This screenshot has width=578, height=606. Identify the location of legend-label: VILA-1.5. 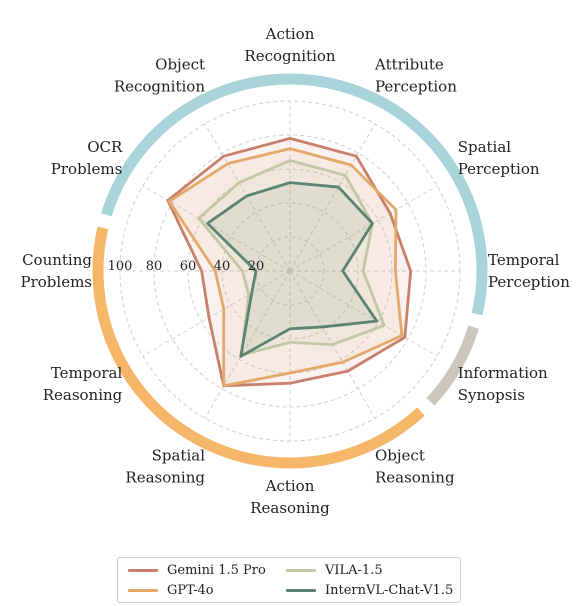
(354, 570).